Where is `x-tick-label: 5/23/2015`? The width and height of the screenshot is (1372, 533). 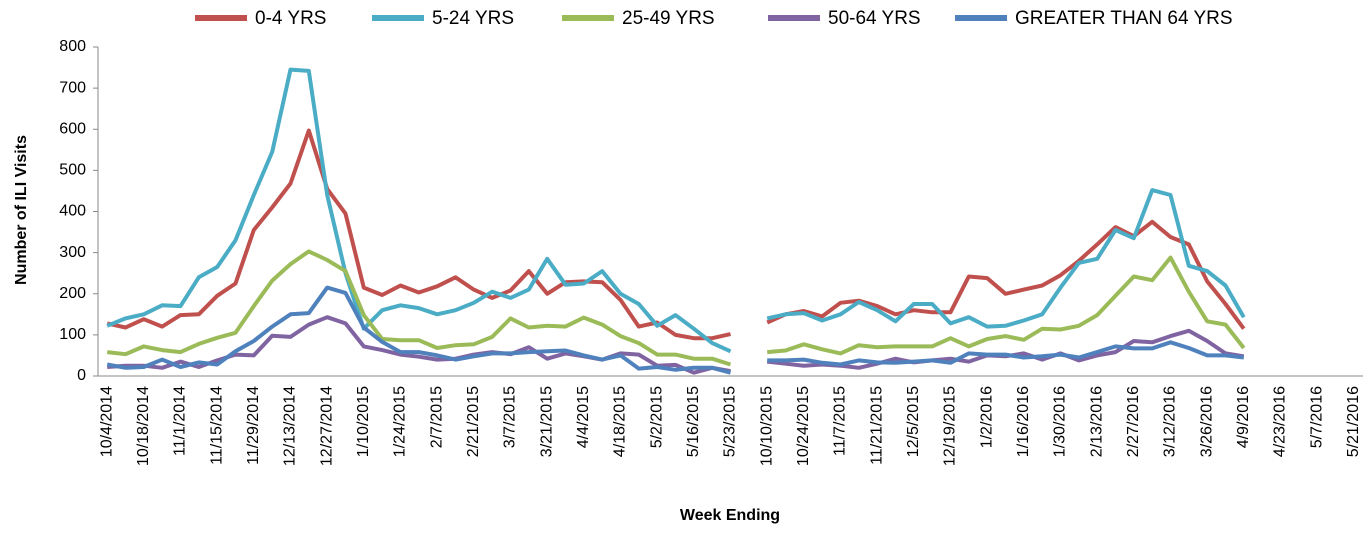
x-tick-label: 5/23/2015 is located at coordinates (730, 421).